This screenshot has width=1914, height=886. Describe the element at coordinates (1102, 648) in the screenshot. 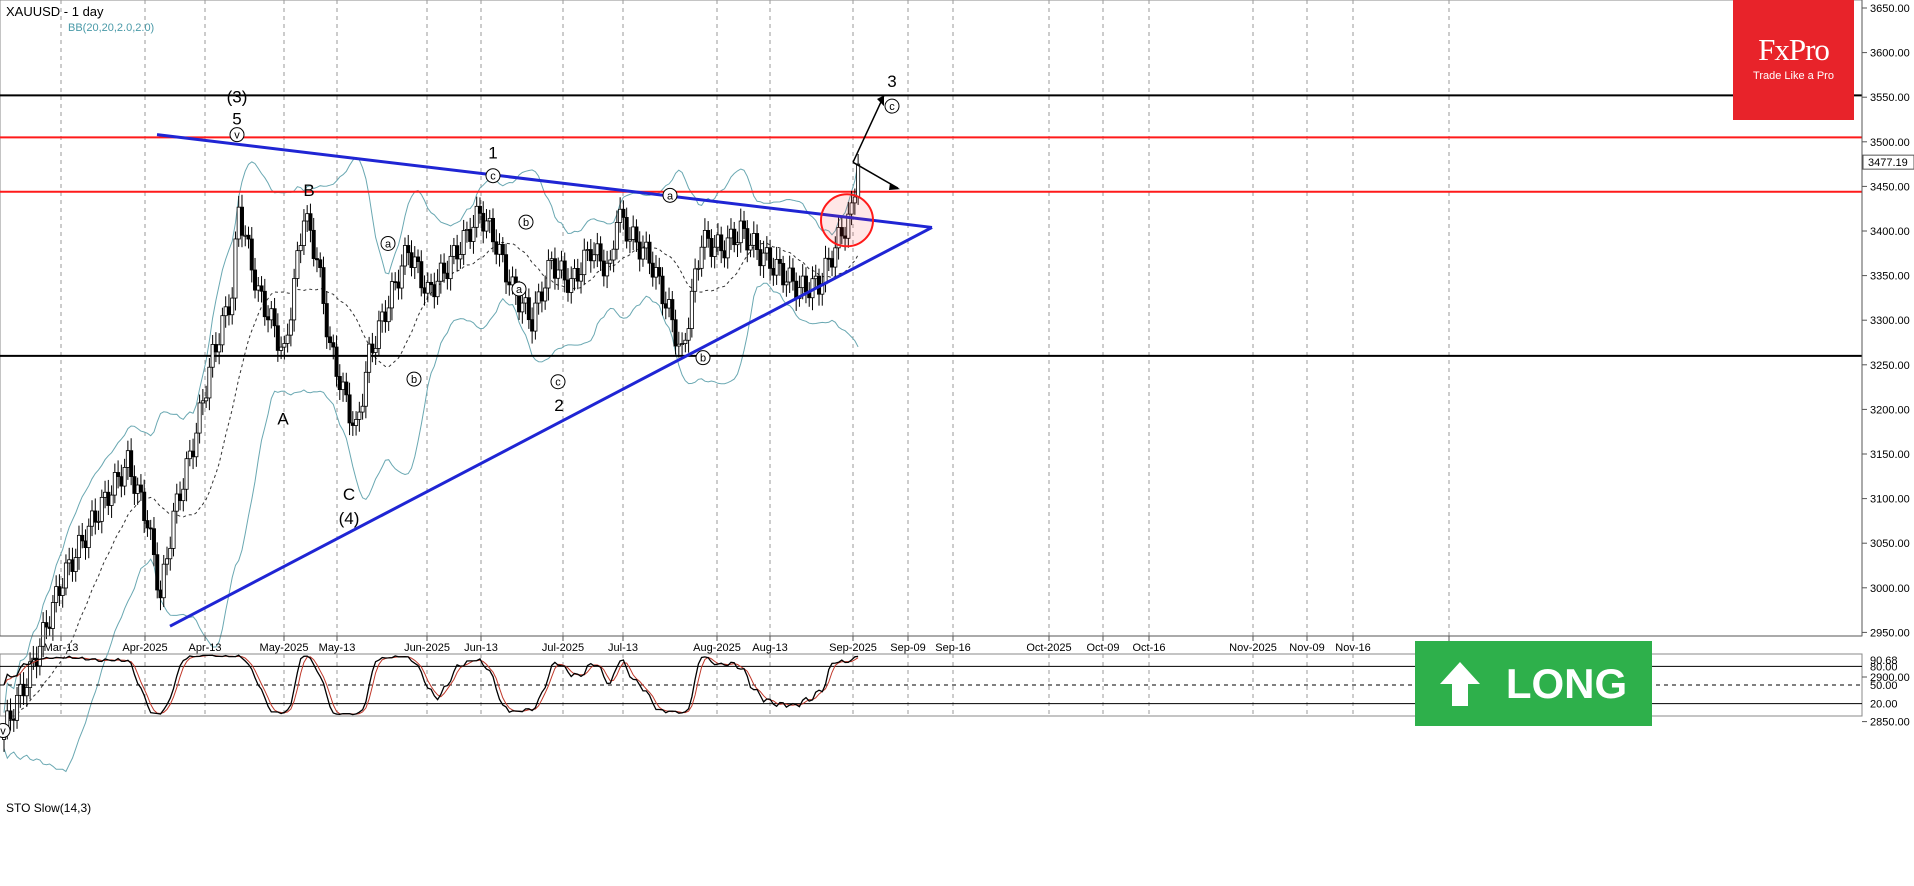

I see `time-tick-label: Oct-09` at that location.